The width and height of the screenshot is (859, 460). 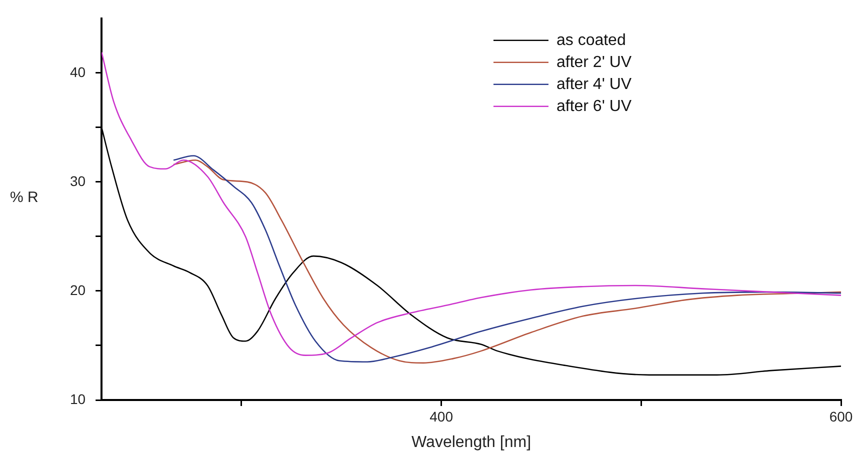 What do you see at coordinates (594, 84) in the screenshot?
I see `legend-label: after 4' UV` at bounding box center [594, 84].